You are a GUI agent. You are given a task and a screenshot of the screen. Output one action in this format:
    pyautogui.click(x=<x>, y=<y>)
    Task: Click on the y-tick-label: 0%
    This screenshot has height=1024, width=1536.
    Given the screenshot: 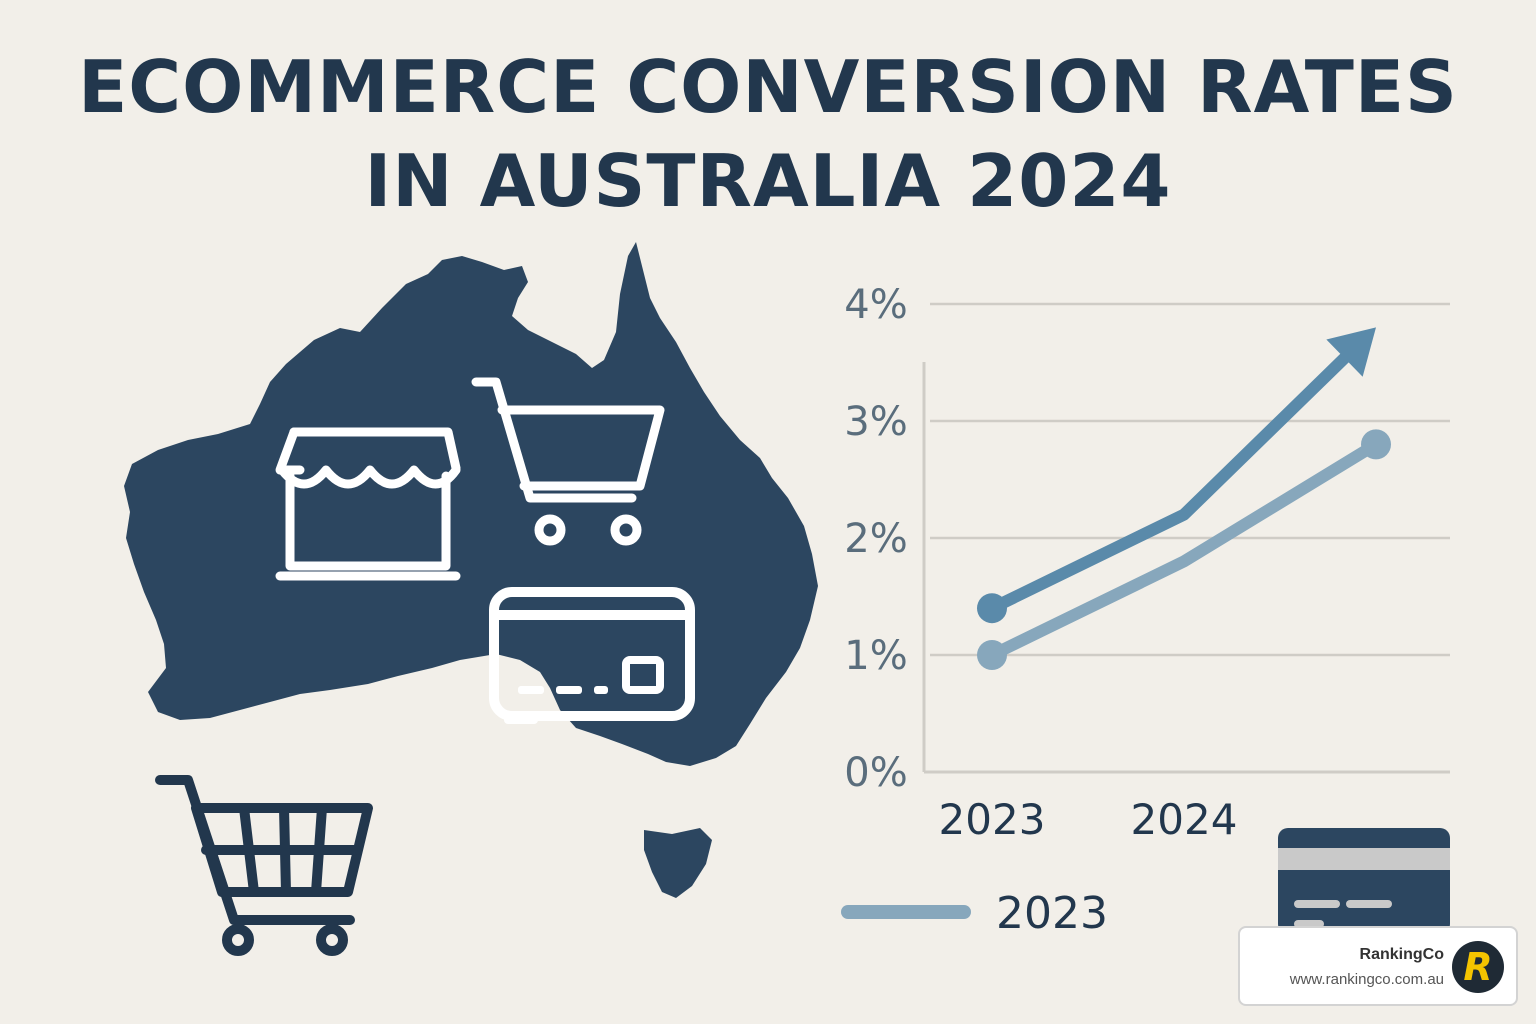 What is the action you would take?
    pyautogui.click(x=875, y=773)
    